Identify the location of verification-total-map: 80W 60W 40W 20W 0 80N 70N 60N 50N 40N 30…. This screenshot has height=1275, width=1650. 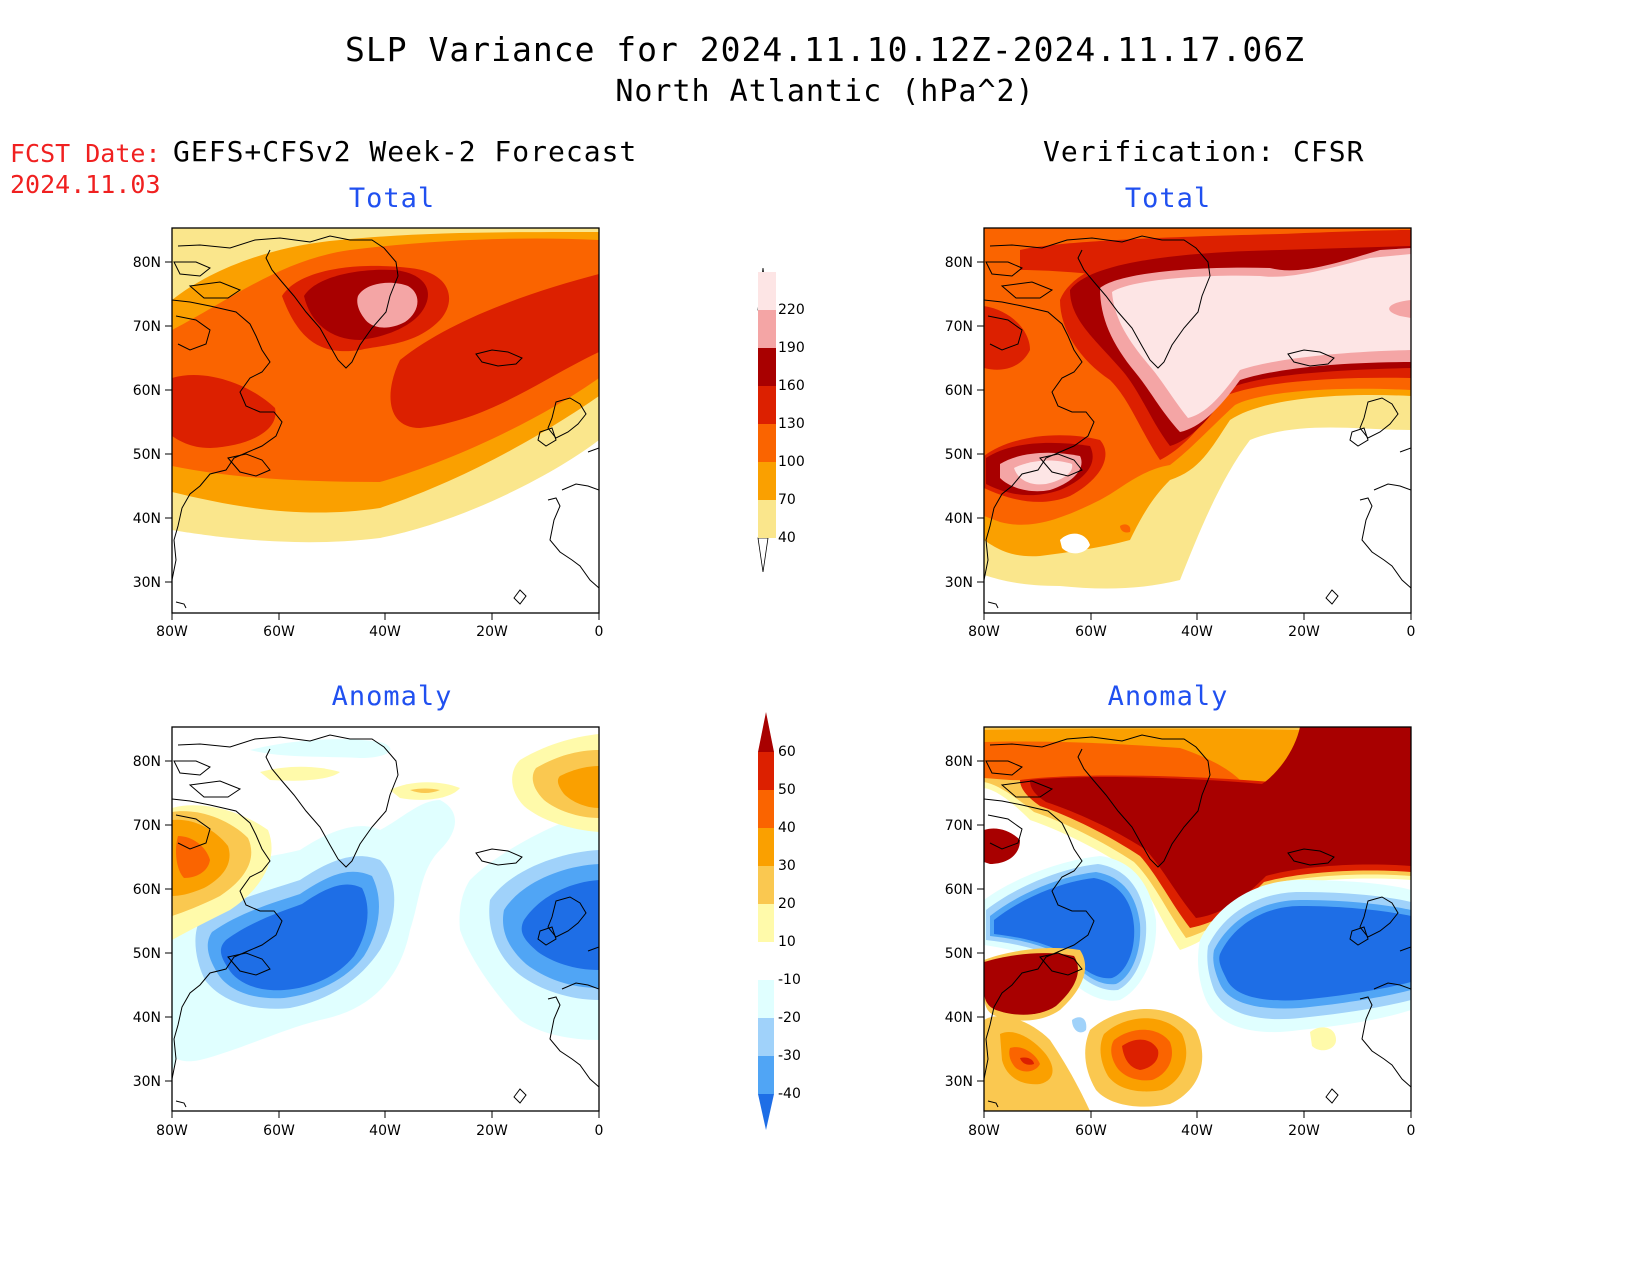
(1180, 433).